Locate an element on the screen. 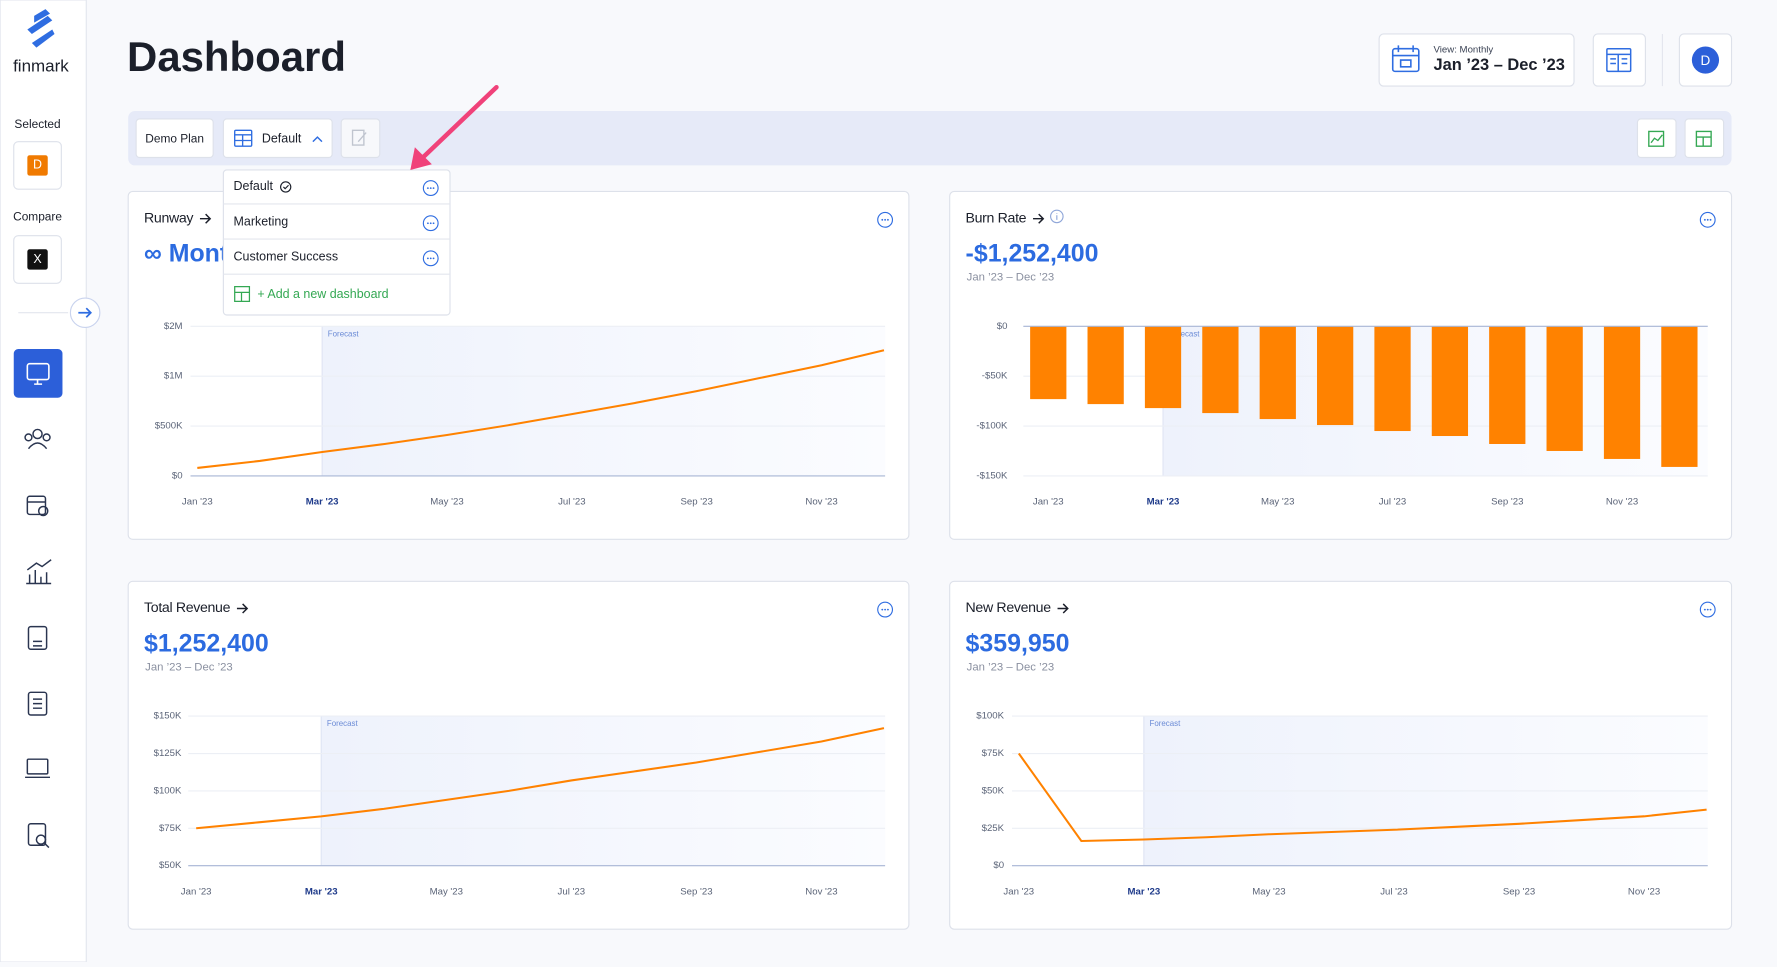 This screenshot has width=1777, height=967. pointer-arrow-head is located at coordinates (421, 158).